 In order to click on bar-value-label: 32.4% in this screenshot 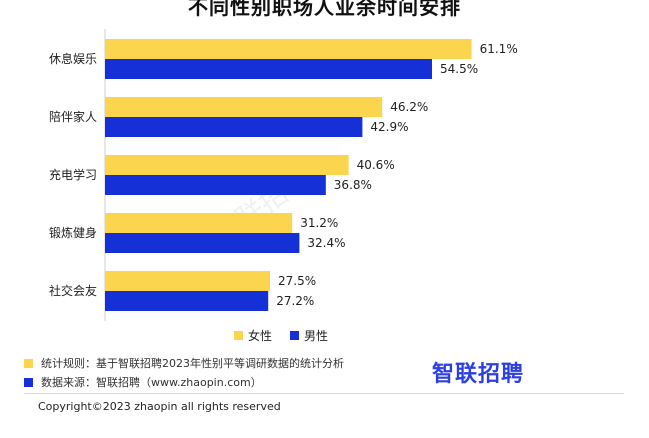, I will do `click(326, 243)`.